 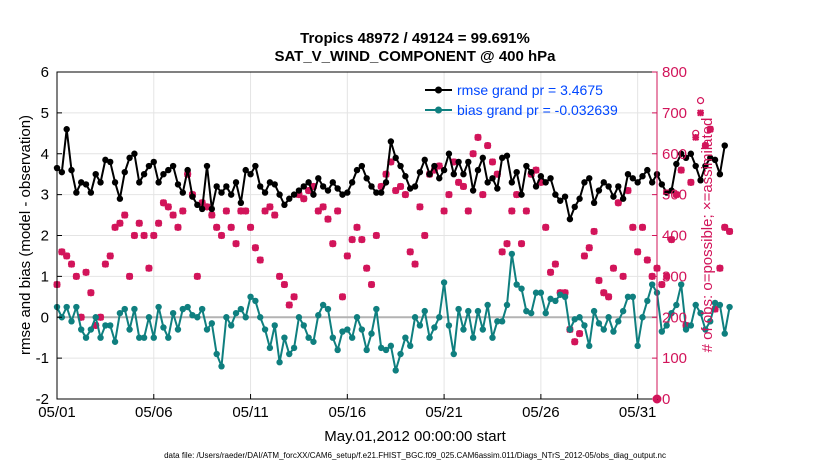 What do you see at coordinates (674, 236) in the screenshot?
I see `y-right-tick-label-4: 400` at bounding box center [674, 236].